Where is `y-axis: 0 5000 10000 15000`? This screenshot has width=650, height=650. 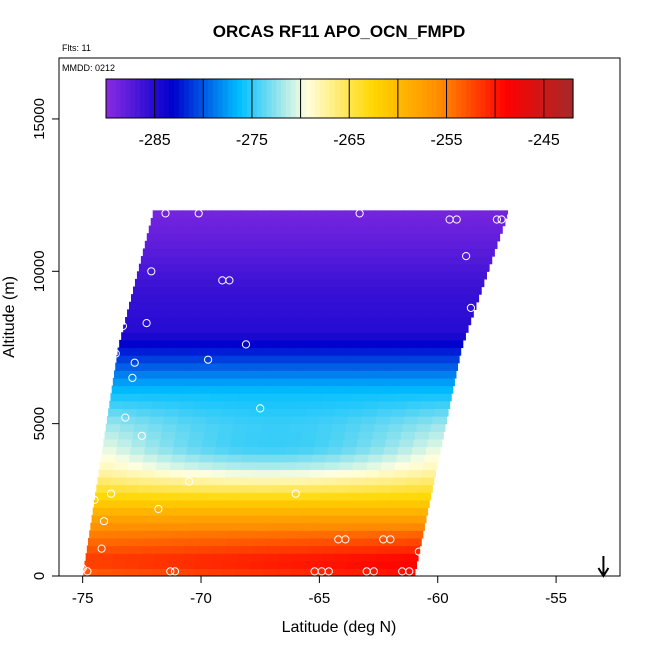
y-axis: 0 5000 10000 15000 is located at coordinates (45, 339).